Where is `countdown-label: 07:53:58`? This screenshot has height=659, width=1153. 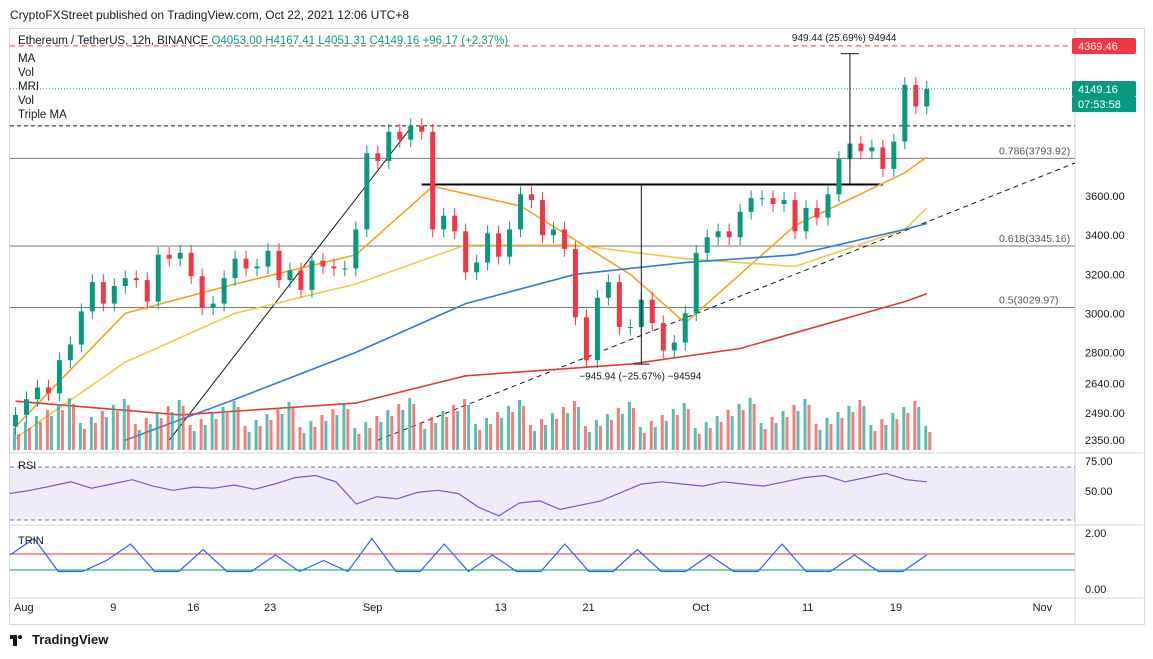 countdown-label: 07:53:58 is located at coordinates (1099, 105).